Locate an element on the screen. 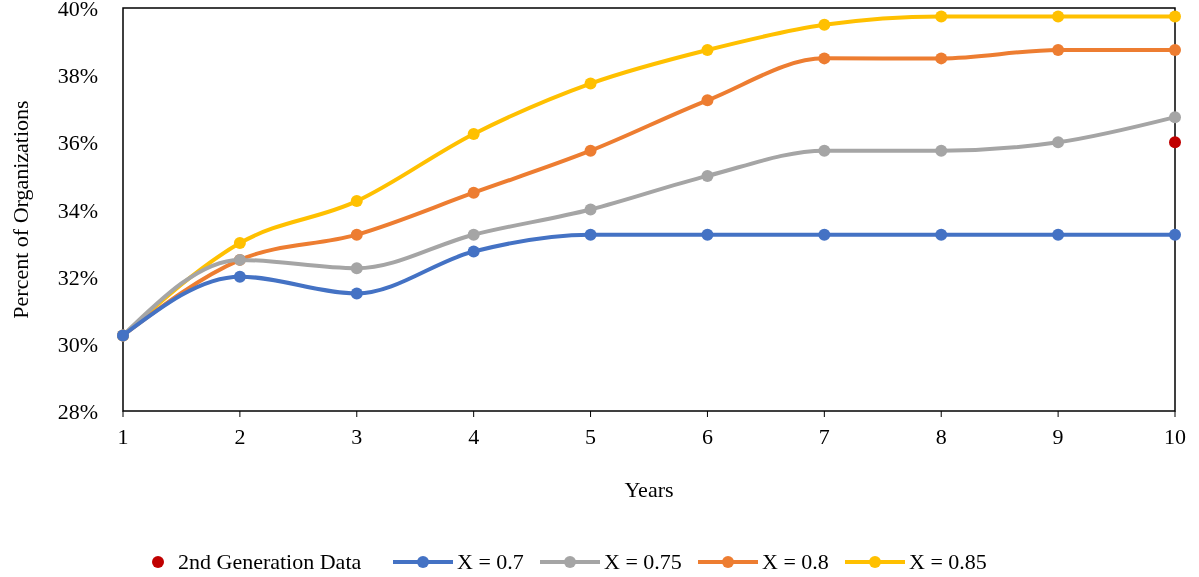  y-tick-label: 28% is located at coordinates (77, 411).